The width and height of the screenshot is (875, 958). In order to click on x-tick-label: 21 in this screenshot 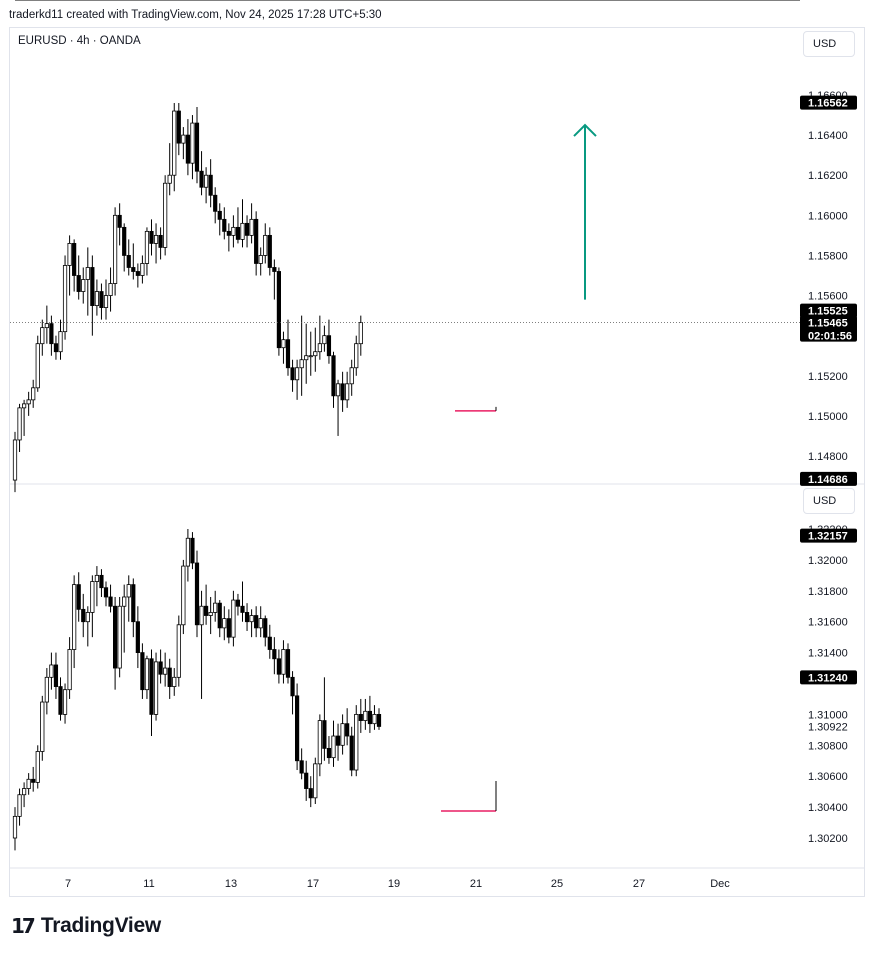, I will do `click(476, 884)`.